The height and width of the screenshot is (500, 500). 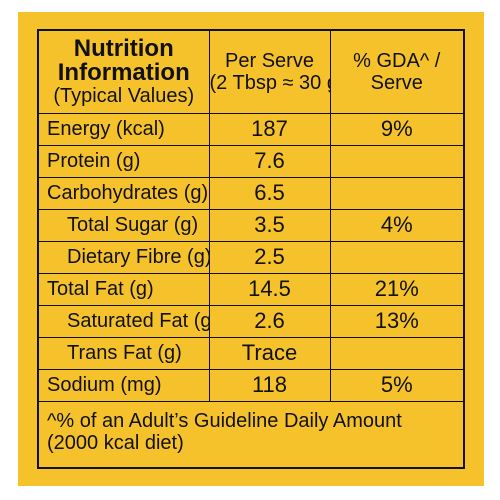 I want to click on header-gda-cell: % GDA^ / Serve, so click(x=396, y=72).